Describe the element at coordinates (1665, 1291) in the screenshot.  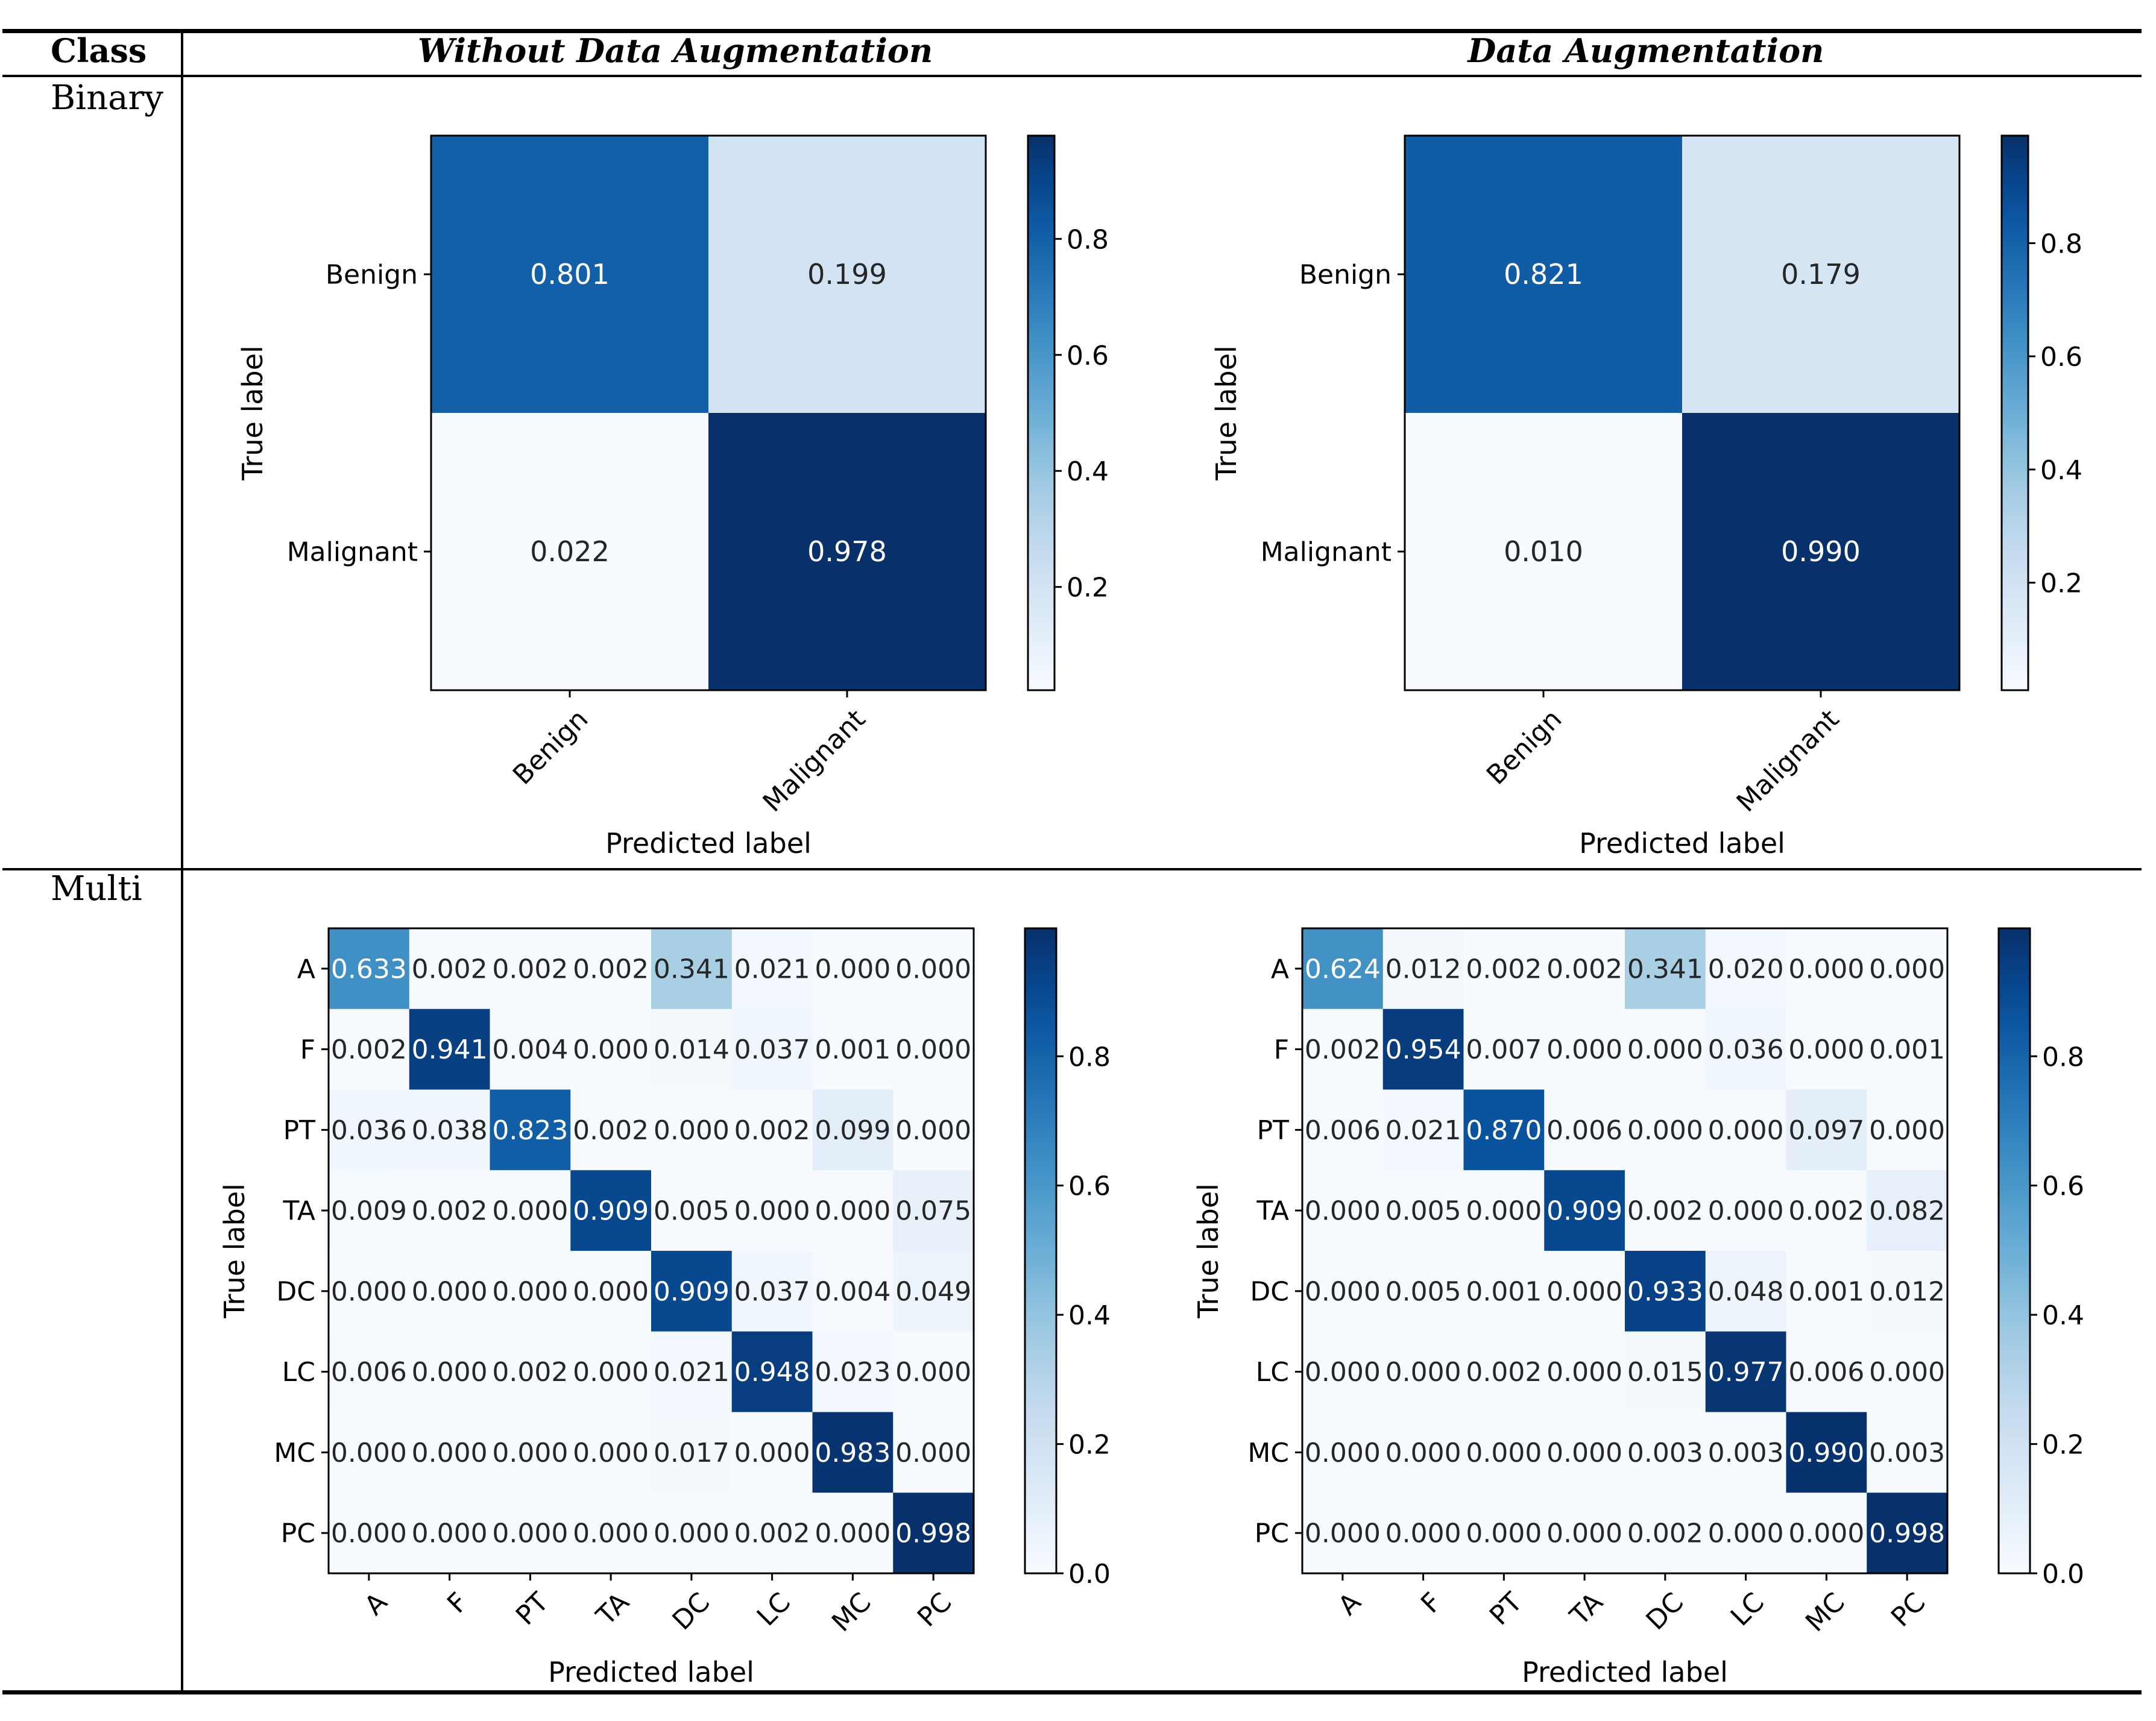
I see `cell-label-4-4: 0.933` at that location.